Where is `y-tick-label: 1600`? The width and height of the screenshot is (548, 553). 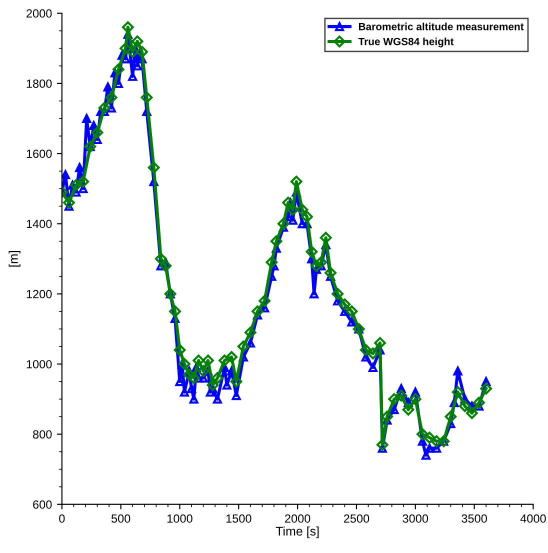
y-tick-label: 1600 is located at coordinates (39, 154).